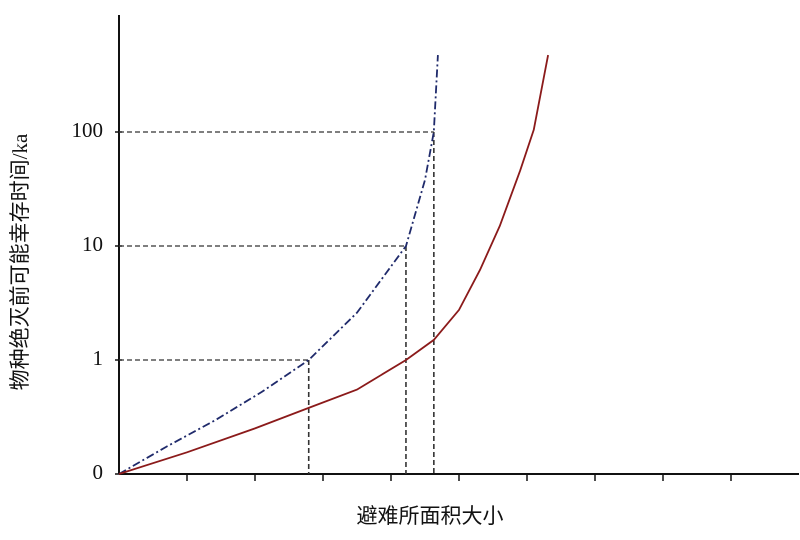  What do you see at coordinates (98, 358) in the screenshot?
I see `y-tick-label: 1` at bounding box center [98, 358].